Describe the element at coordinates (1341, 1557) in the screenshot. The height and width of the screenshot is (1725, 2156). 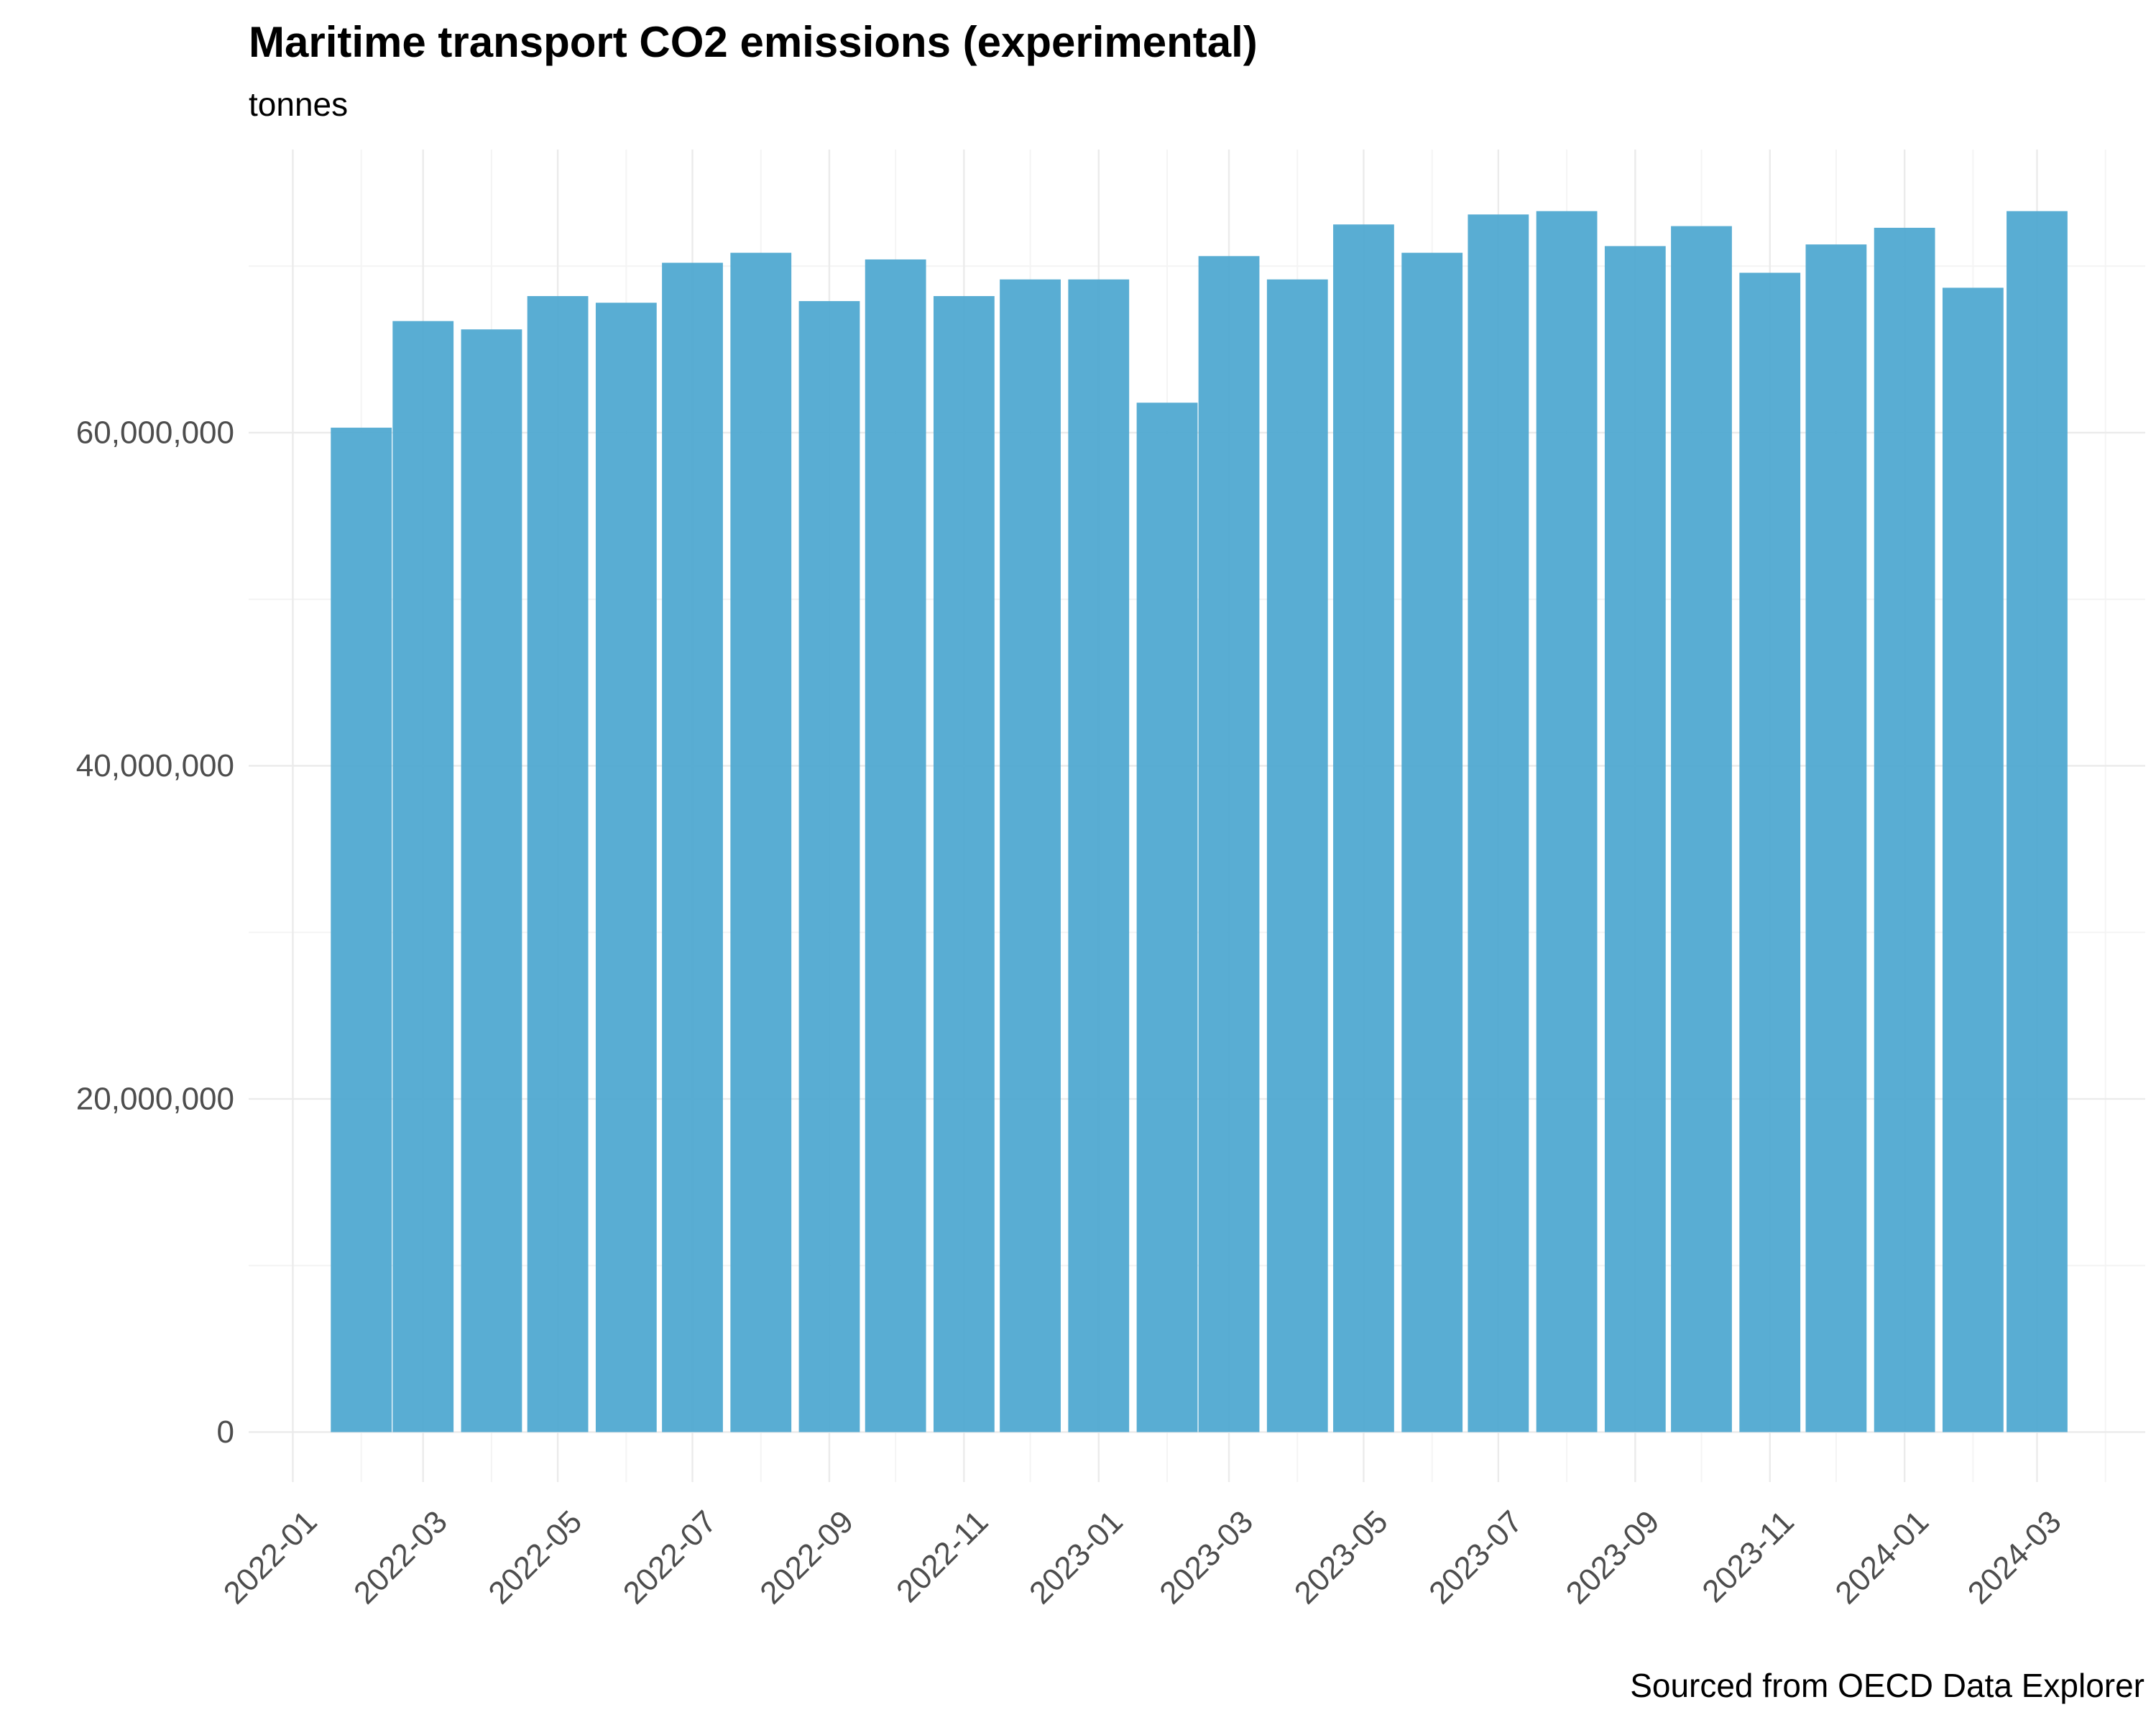
I see `x-tick-label: 2023-05` at that location.